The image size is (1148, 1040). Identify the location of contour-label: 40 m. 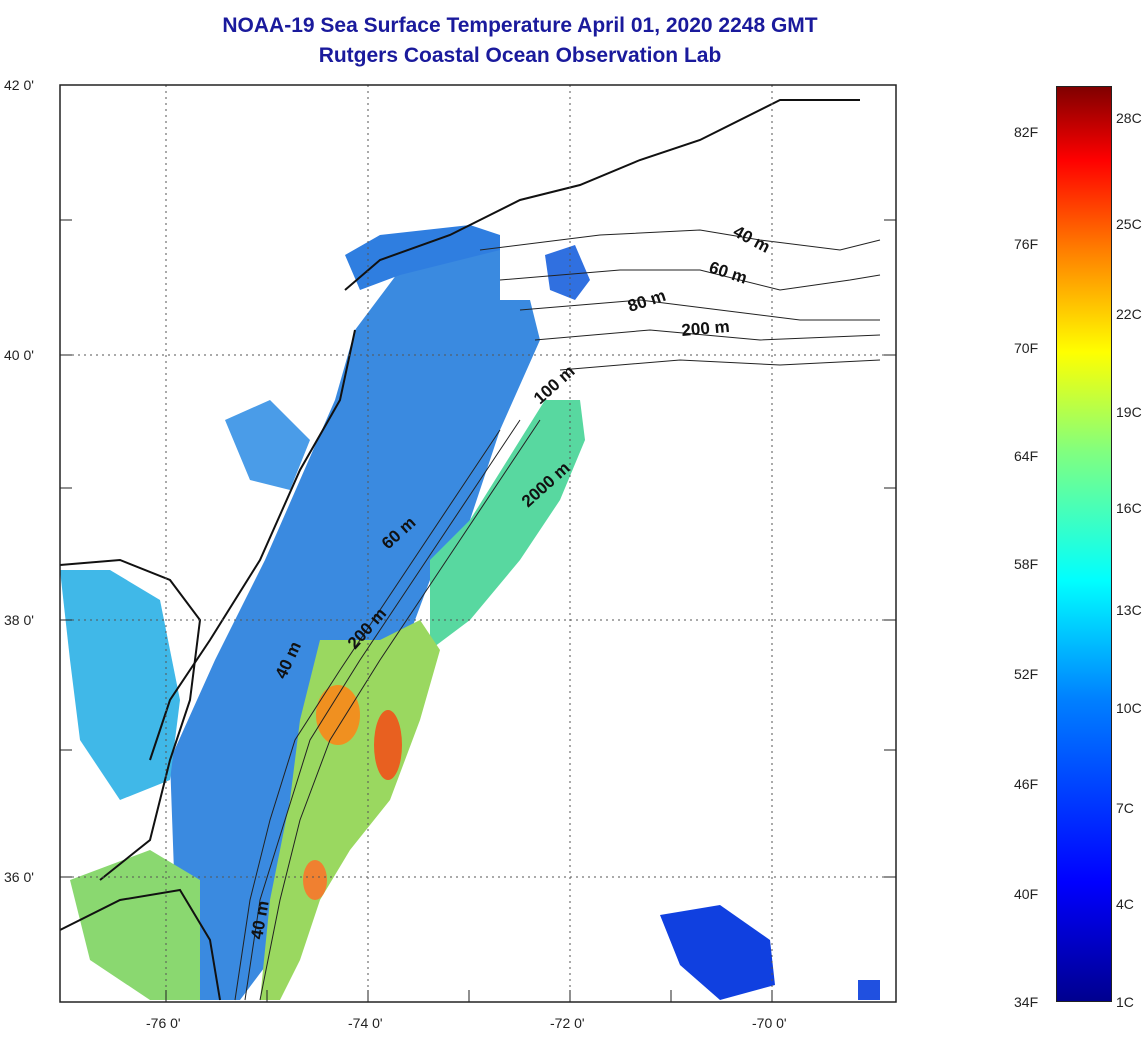
(751, 239).